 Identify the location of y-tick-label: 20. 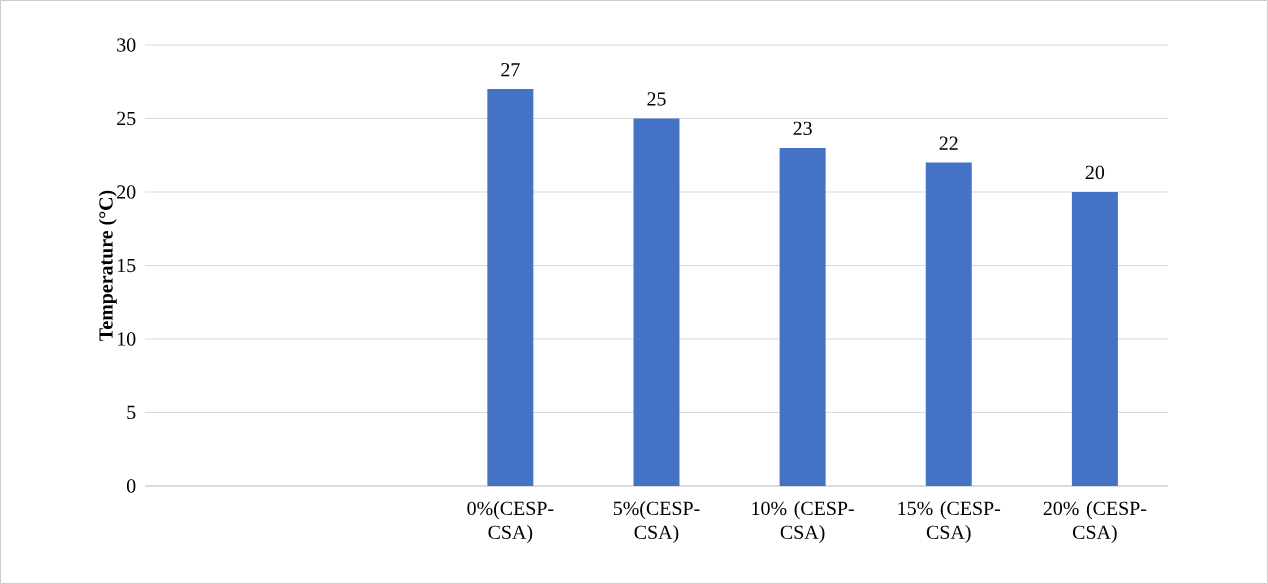
(126, 192).